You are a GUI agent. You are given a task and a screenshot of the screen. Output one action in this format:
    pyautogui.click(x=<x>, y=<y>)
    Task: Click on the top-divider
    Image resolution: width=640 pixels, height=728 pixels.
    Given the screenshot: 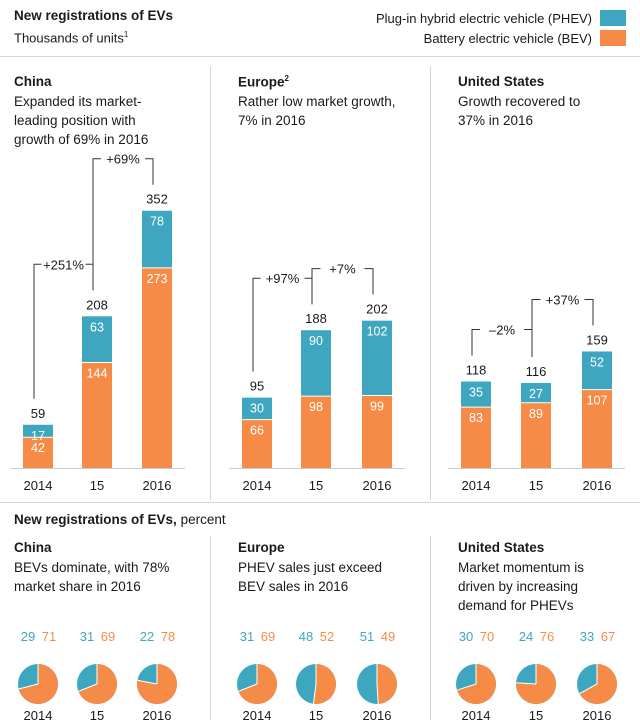 What is the action you would take?
    pyautogui.click(x=320, y=56)
    